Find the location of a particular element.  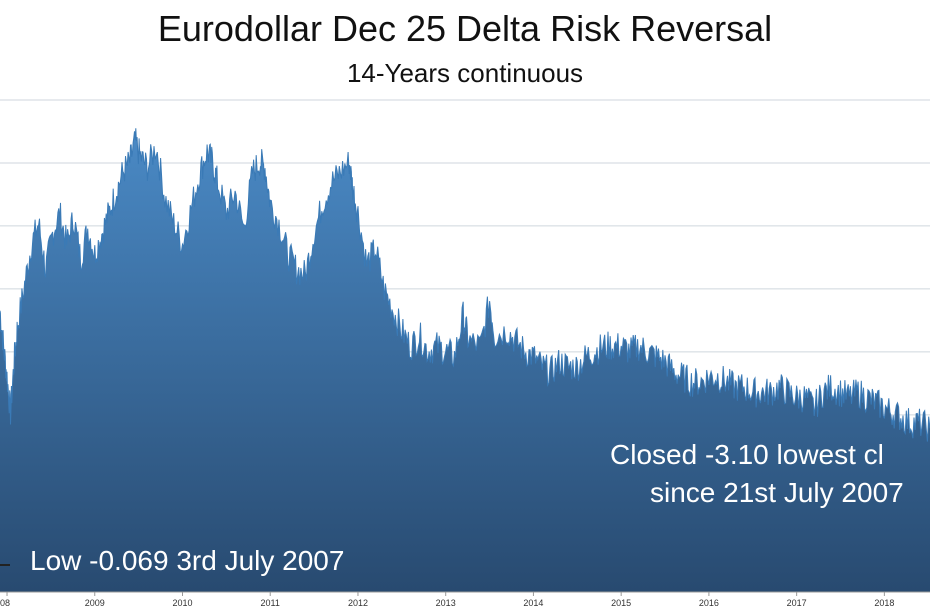

x-tick-label: 2016 is located at coordinates (709, 603).